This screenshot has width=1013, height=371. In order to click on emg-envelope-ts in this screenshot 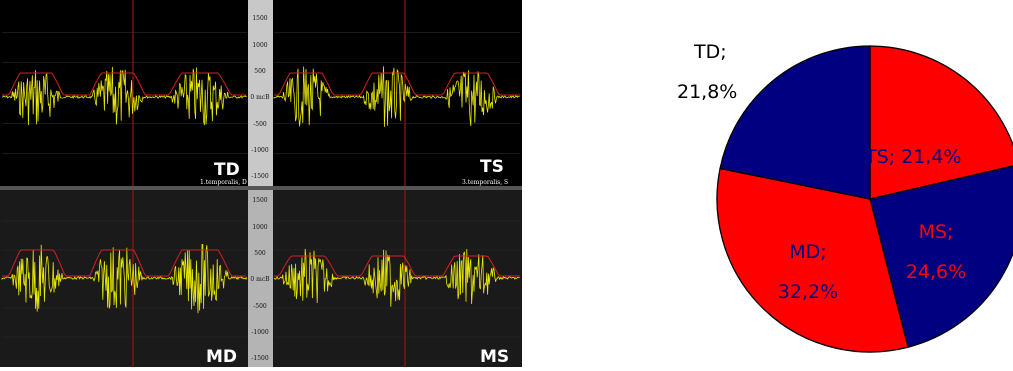, I will do `click(397, 84)`.